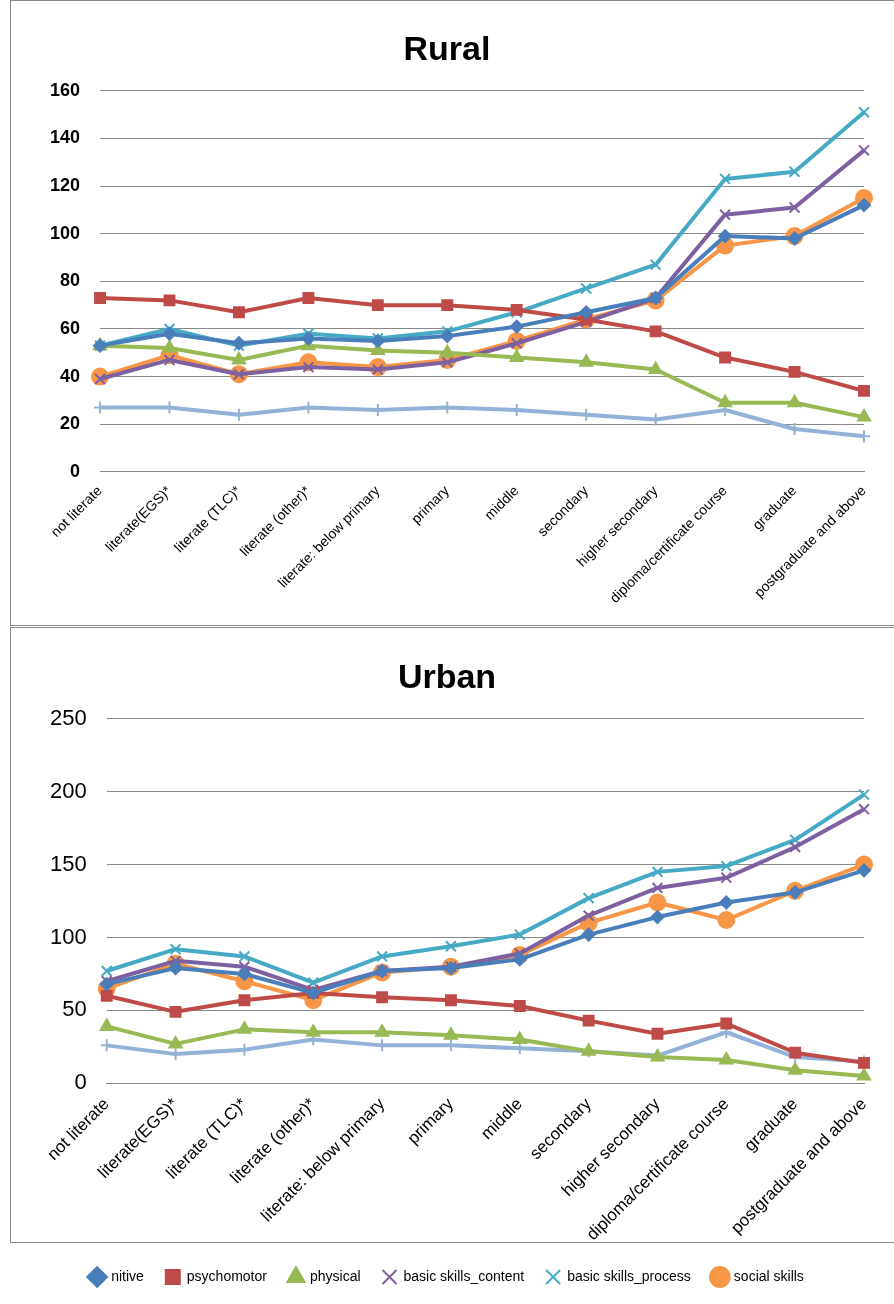 This screenshot has height=1304, width=894. Describe the element at coordinates (768, 1275) in the screenshot. I see `legend-label: social skills` at that location.